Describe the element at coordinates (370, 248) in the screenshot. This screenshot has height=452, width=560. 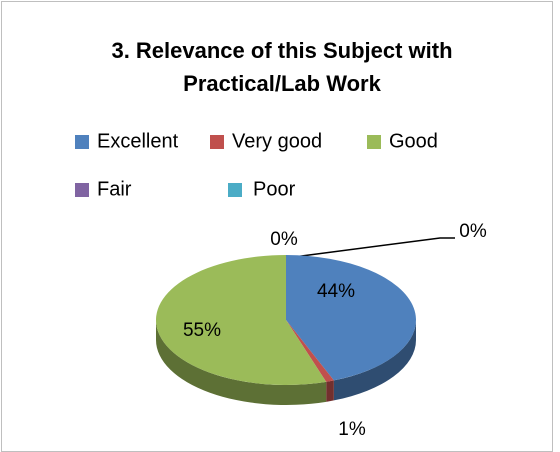
I see `leader-line` at that location.